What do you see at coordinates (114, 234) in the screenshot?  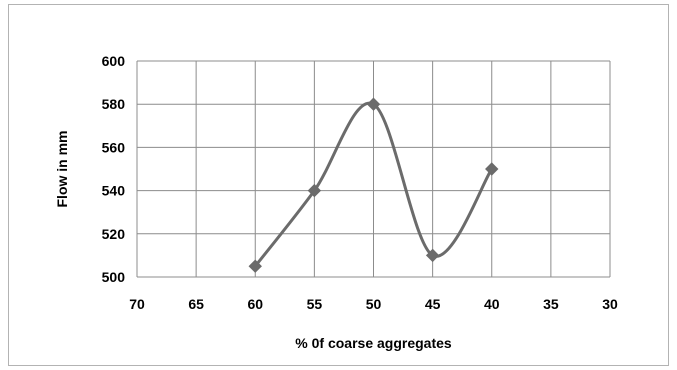 I see `y-tick-label: 520` at bounding box center [114, 234].